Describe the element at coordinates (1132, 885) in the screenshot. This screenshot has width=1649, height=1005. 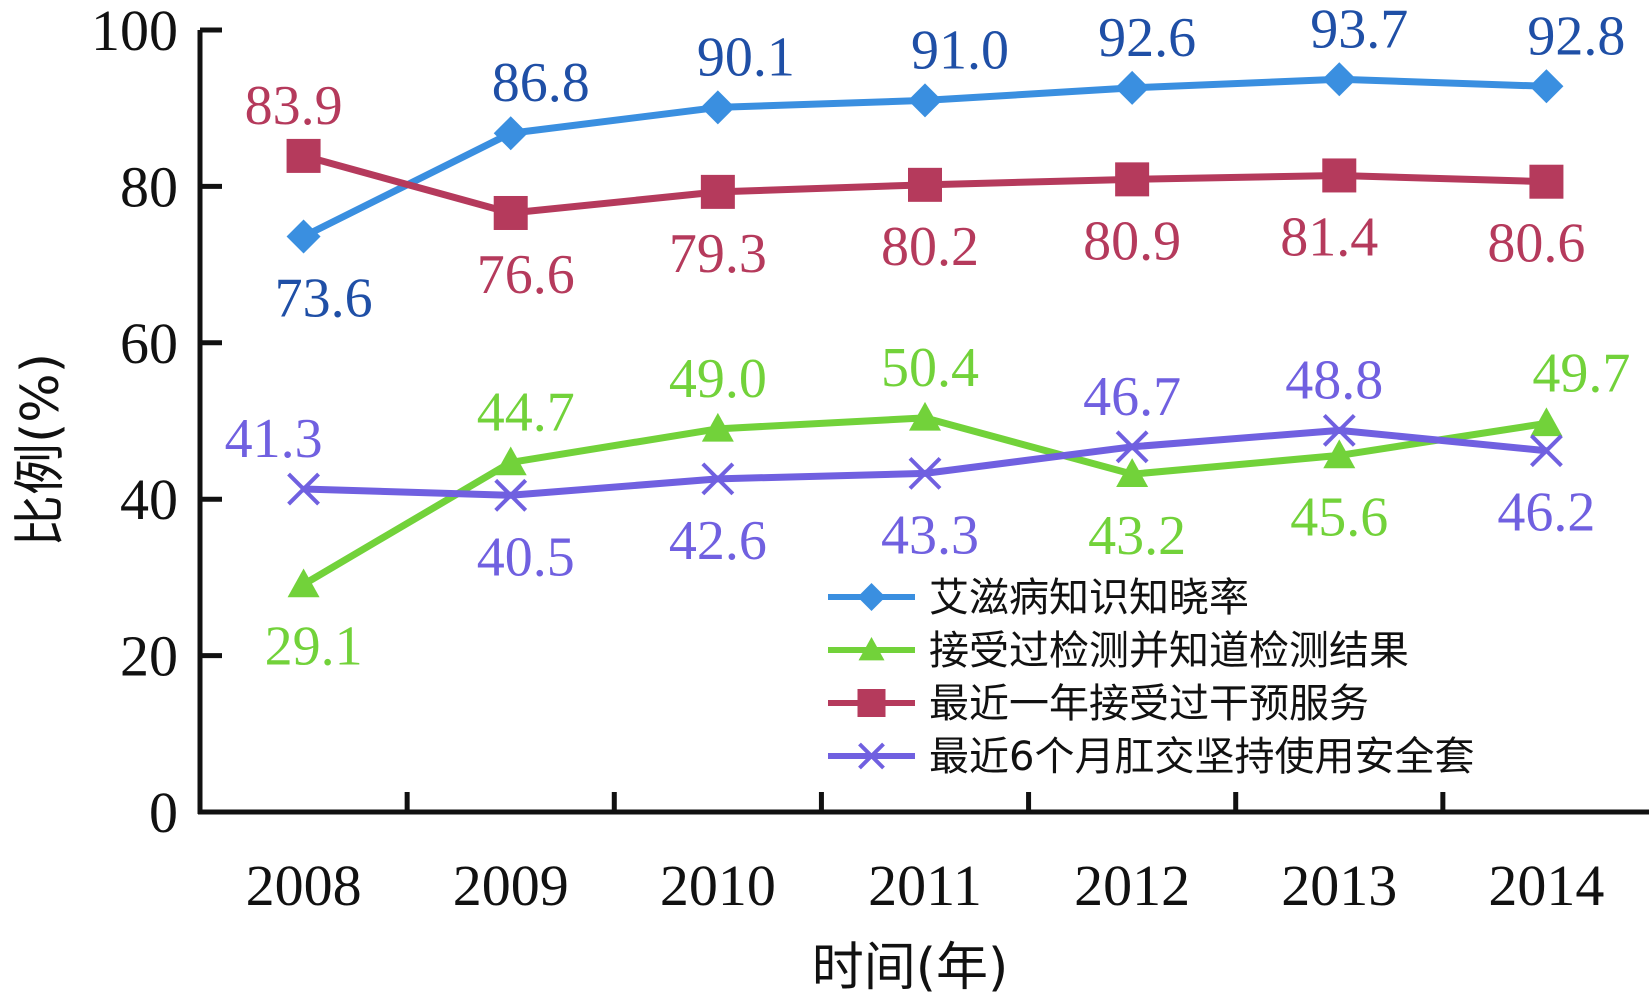
I see `x-tick-label: 2012` at that location.